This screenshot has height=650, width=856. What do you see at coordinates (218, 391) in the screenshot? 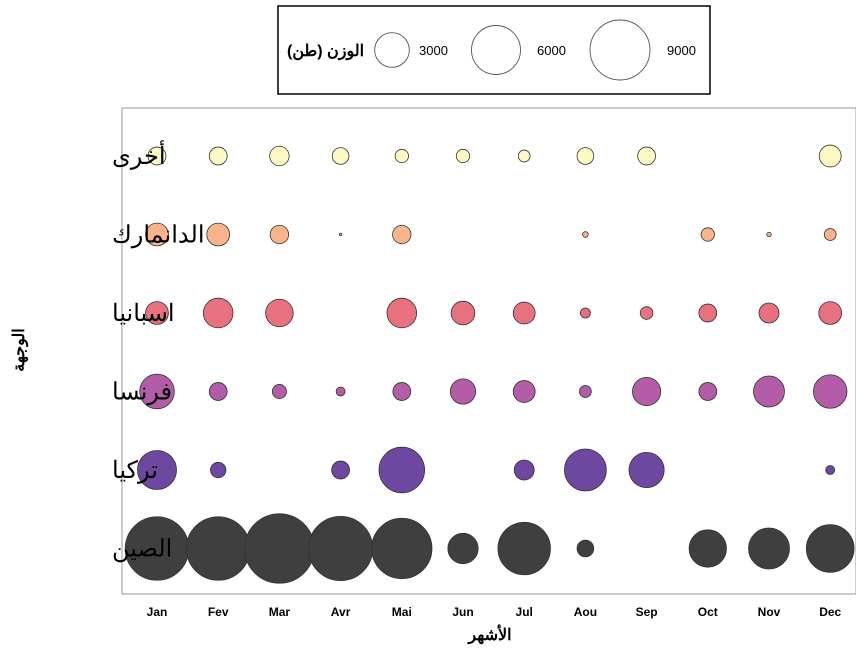
I see `bubble-fev-row3` at bounding box center [218, 391].